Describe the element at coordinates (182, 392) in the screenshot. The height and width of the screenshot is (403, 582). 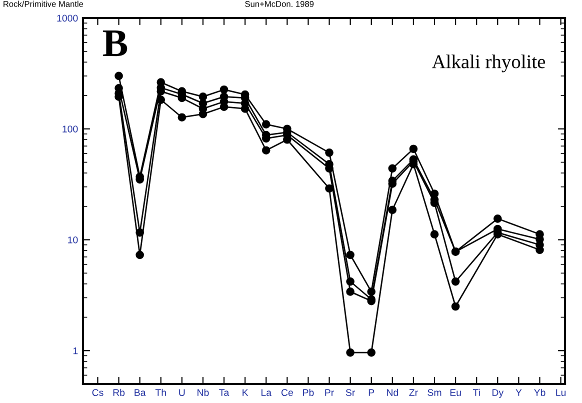
I see `x-tick-label: U` at that location.